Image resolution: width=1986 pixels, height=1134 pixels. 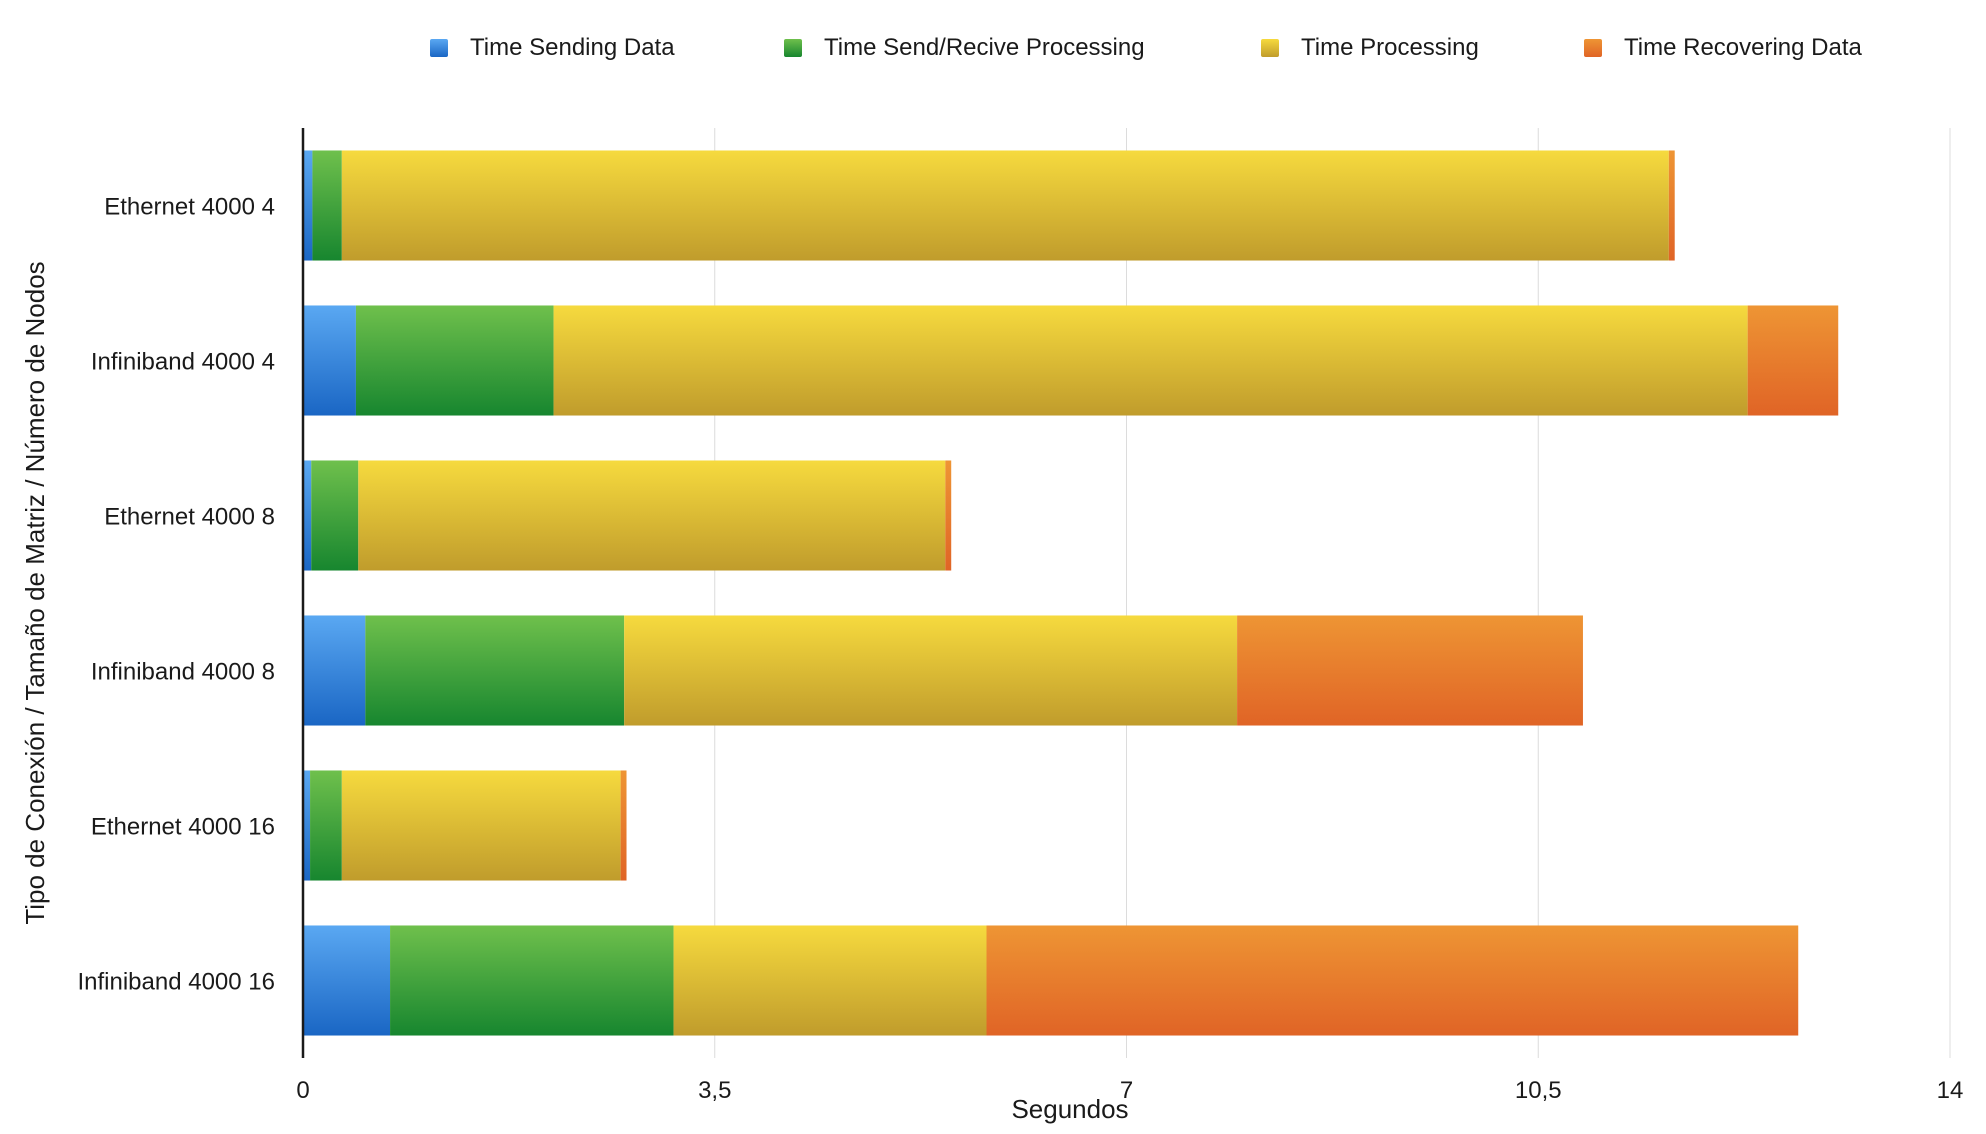 What do you see at coordinates (1270, 48) in the screenshot?
I see `legend-swatch-processing` at bounding box center [1270, 48].